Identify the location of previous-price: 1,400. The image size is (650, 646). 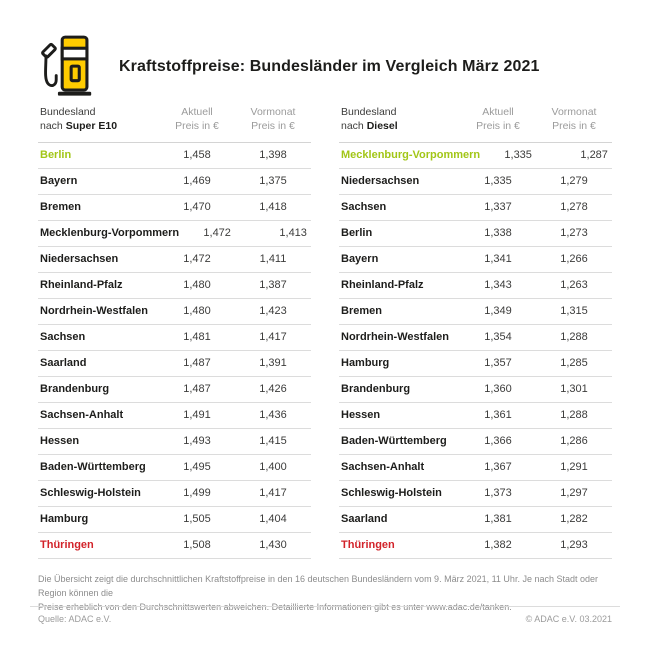
(273, 467).